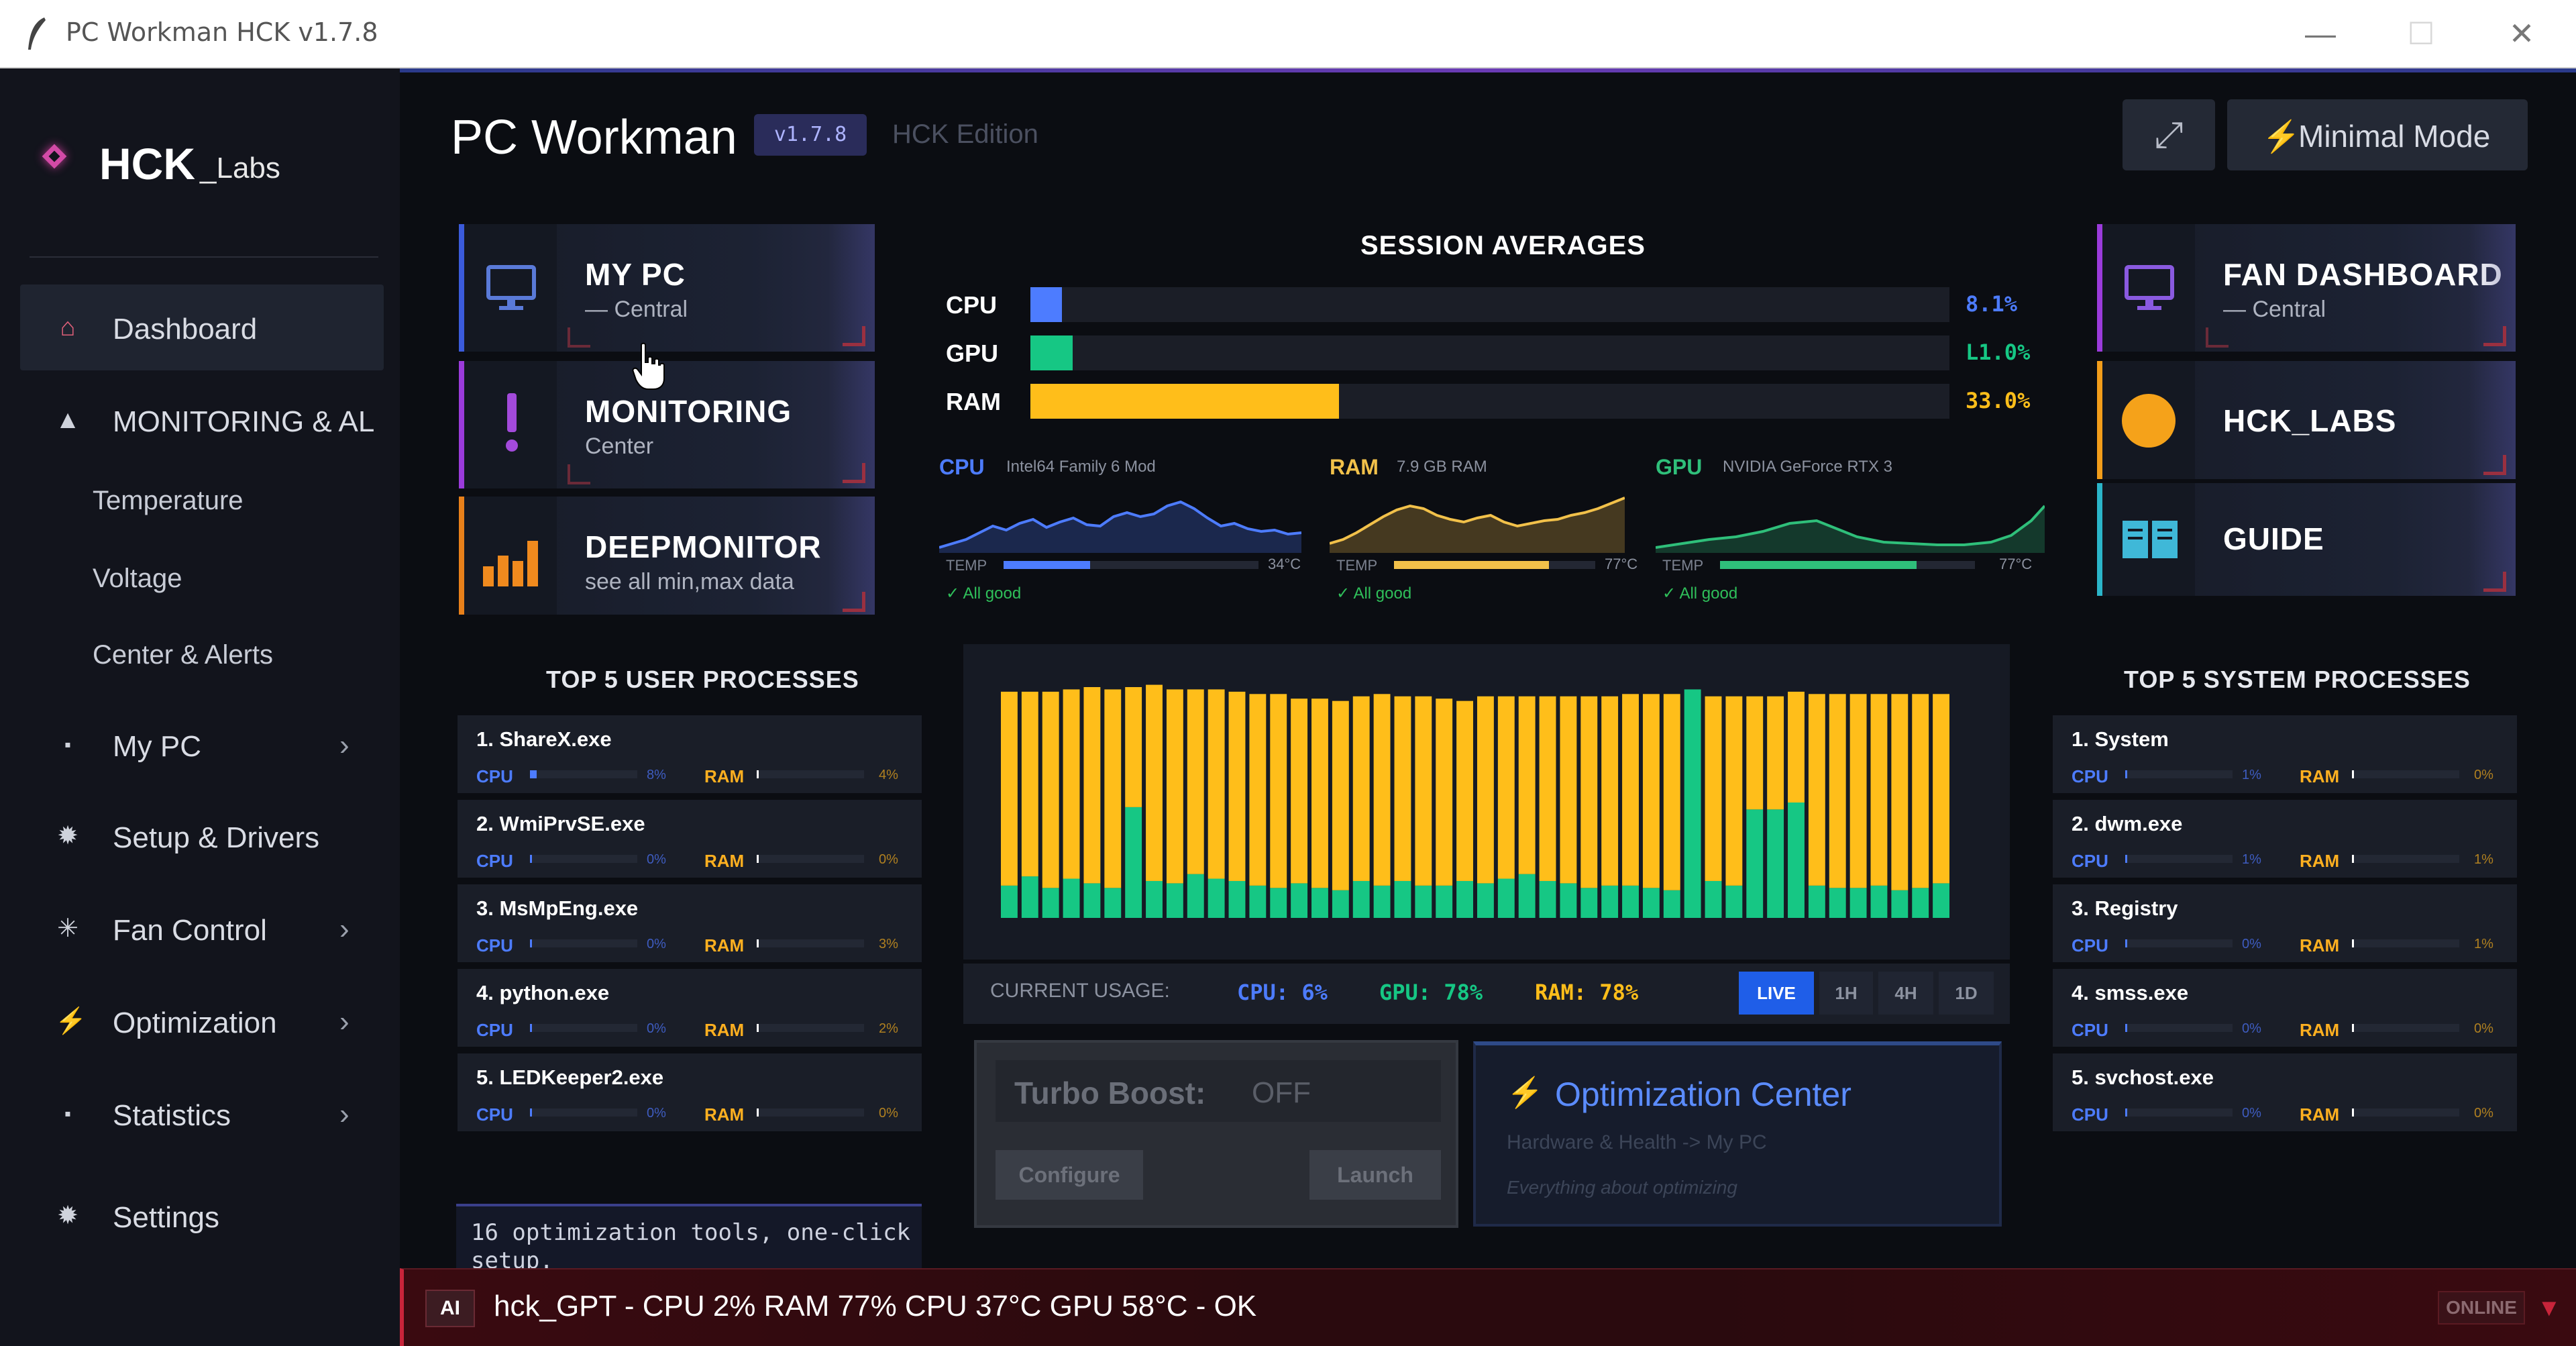  Describe the element at coordinates (2169, 134) in the screenshot. I see `expand-button: ⤢` at that location.